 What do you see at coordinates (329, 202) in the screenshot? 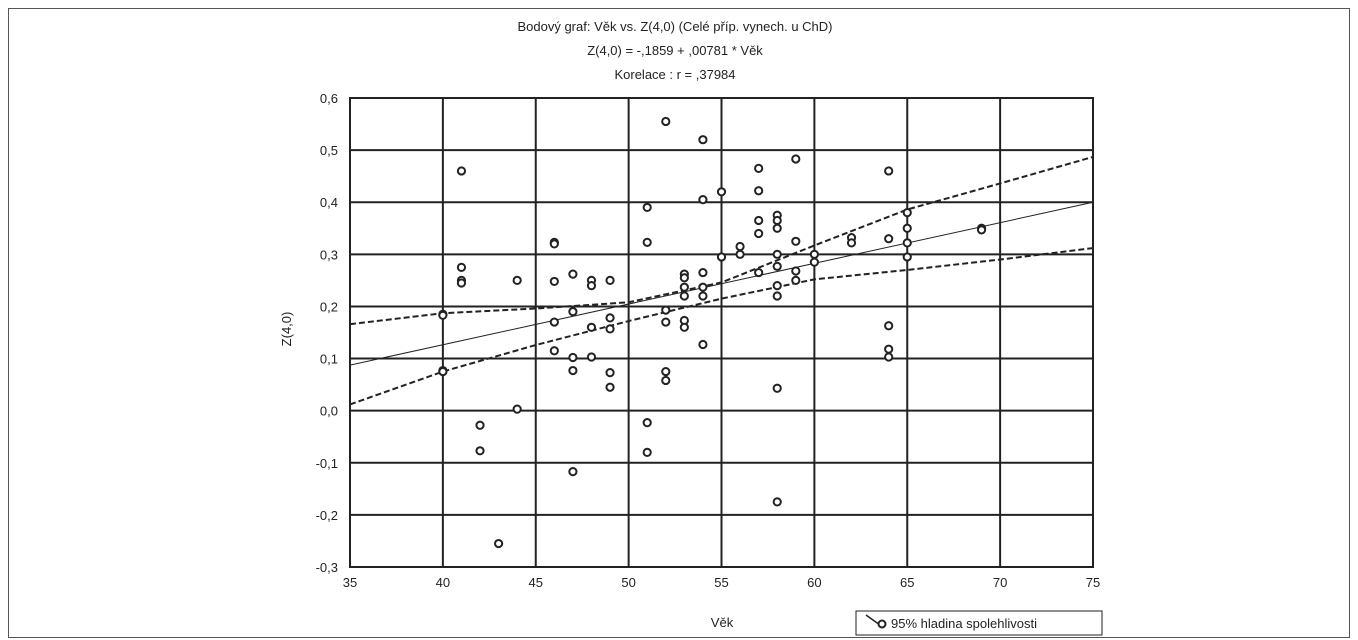
I see `y-tick-label: 0,4` at bounding box center [329, 202].